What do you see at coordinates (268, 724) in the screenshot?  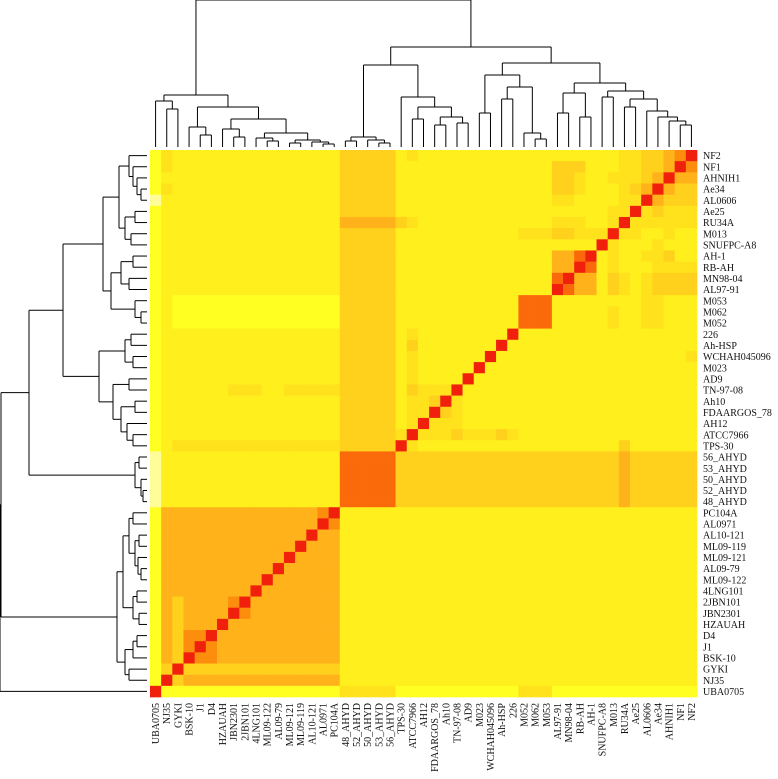 I see `column-label: ML09-122` at bounding box center [268, 724].